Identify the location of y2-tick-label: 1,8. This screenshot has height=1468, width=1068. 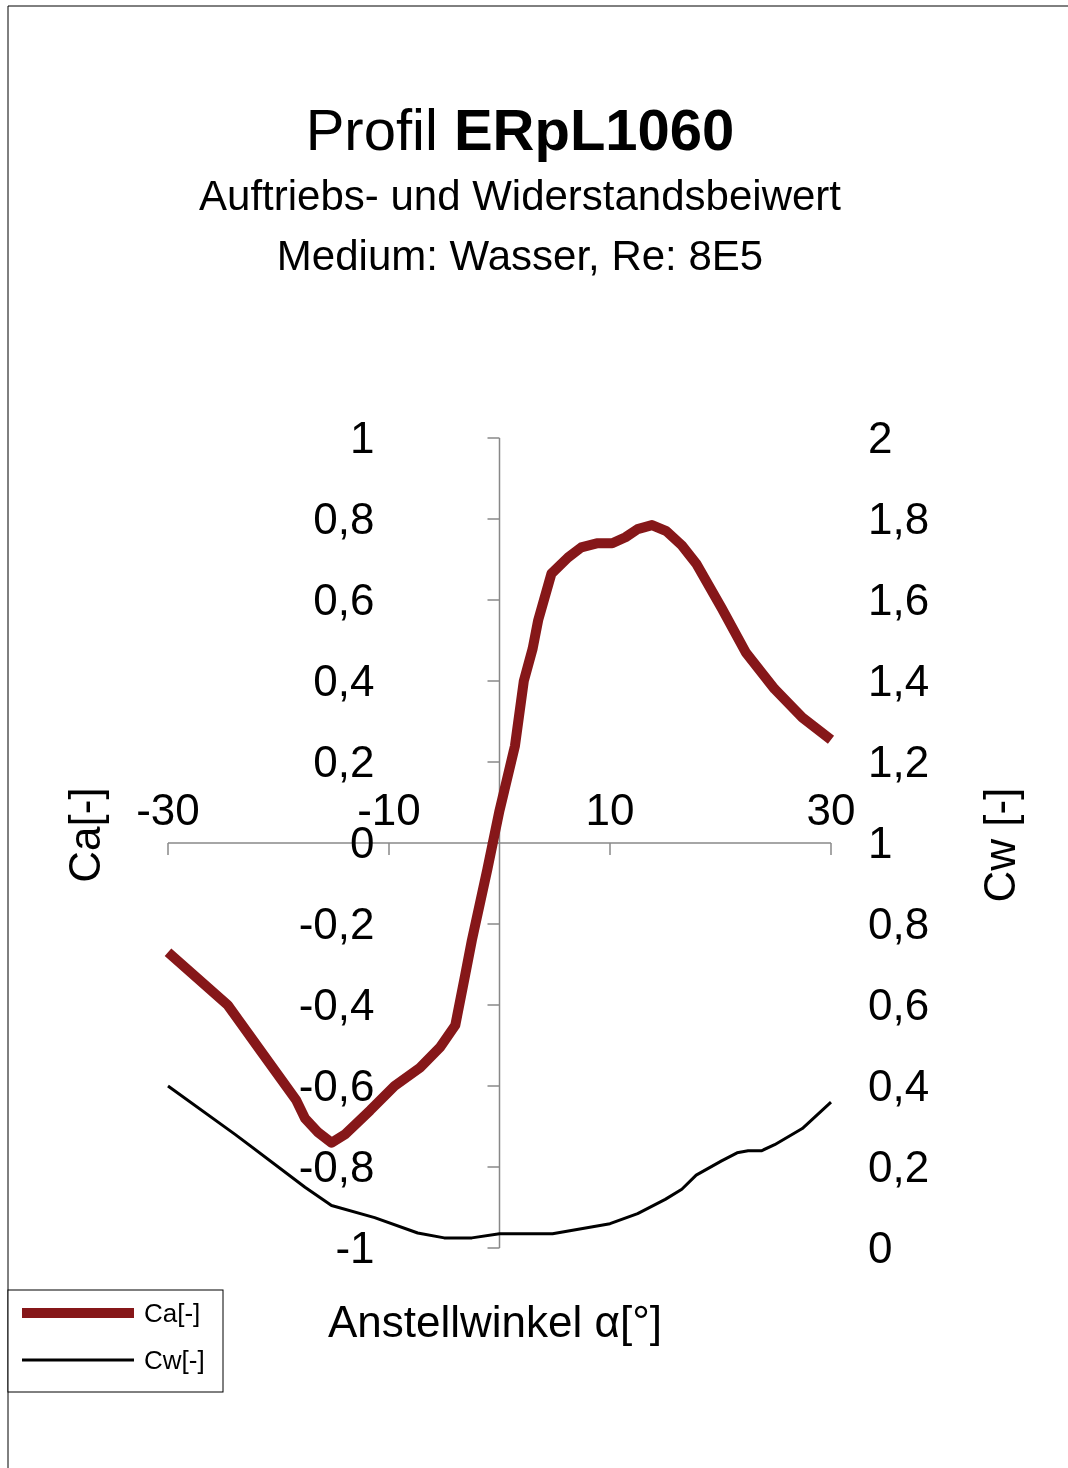
(899, 519).